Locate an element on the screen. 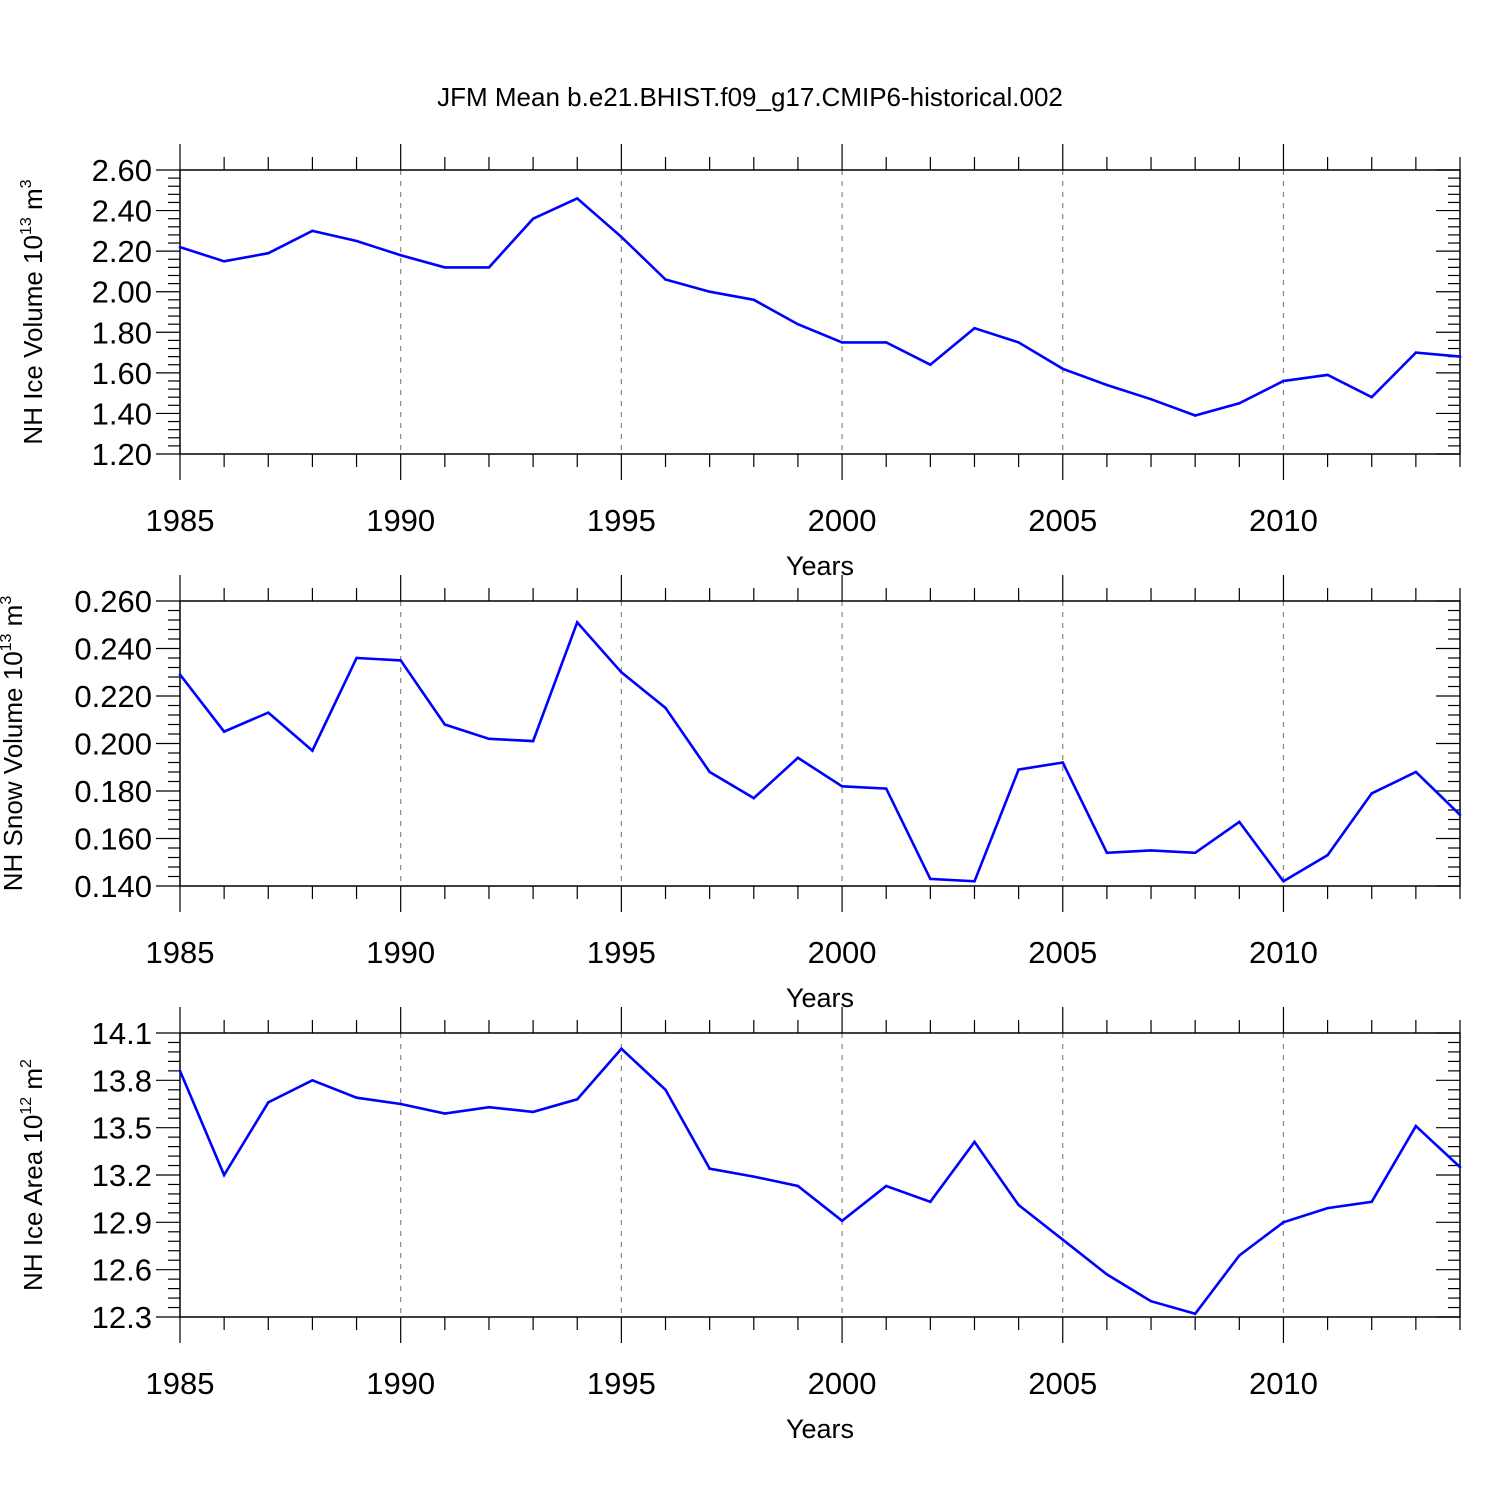 This screenshot has height=1500, width=1500. y-tick-label: 0.220 is located at coordinates (113, 696).